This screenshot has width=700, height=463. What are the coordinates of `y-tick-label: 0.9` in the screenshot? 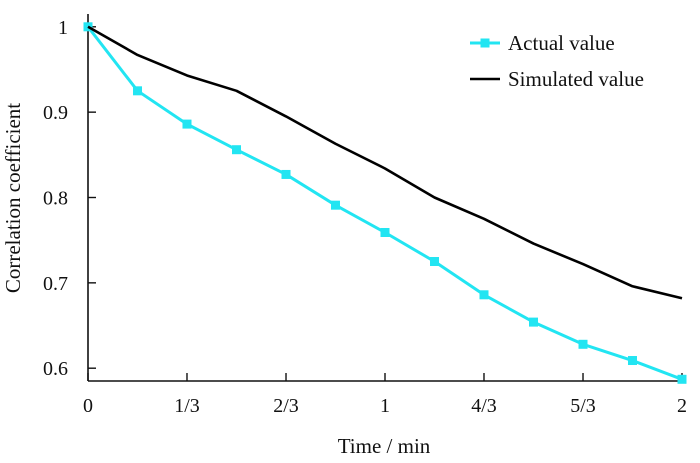 It's located at (55, 113).